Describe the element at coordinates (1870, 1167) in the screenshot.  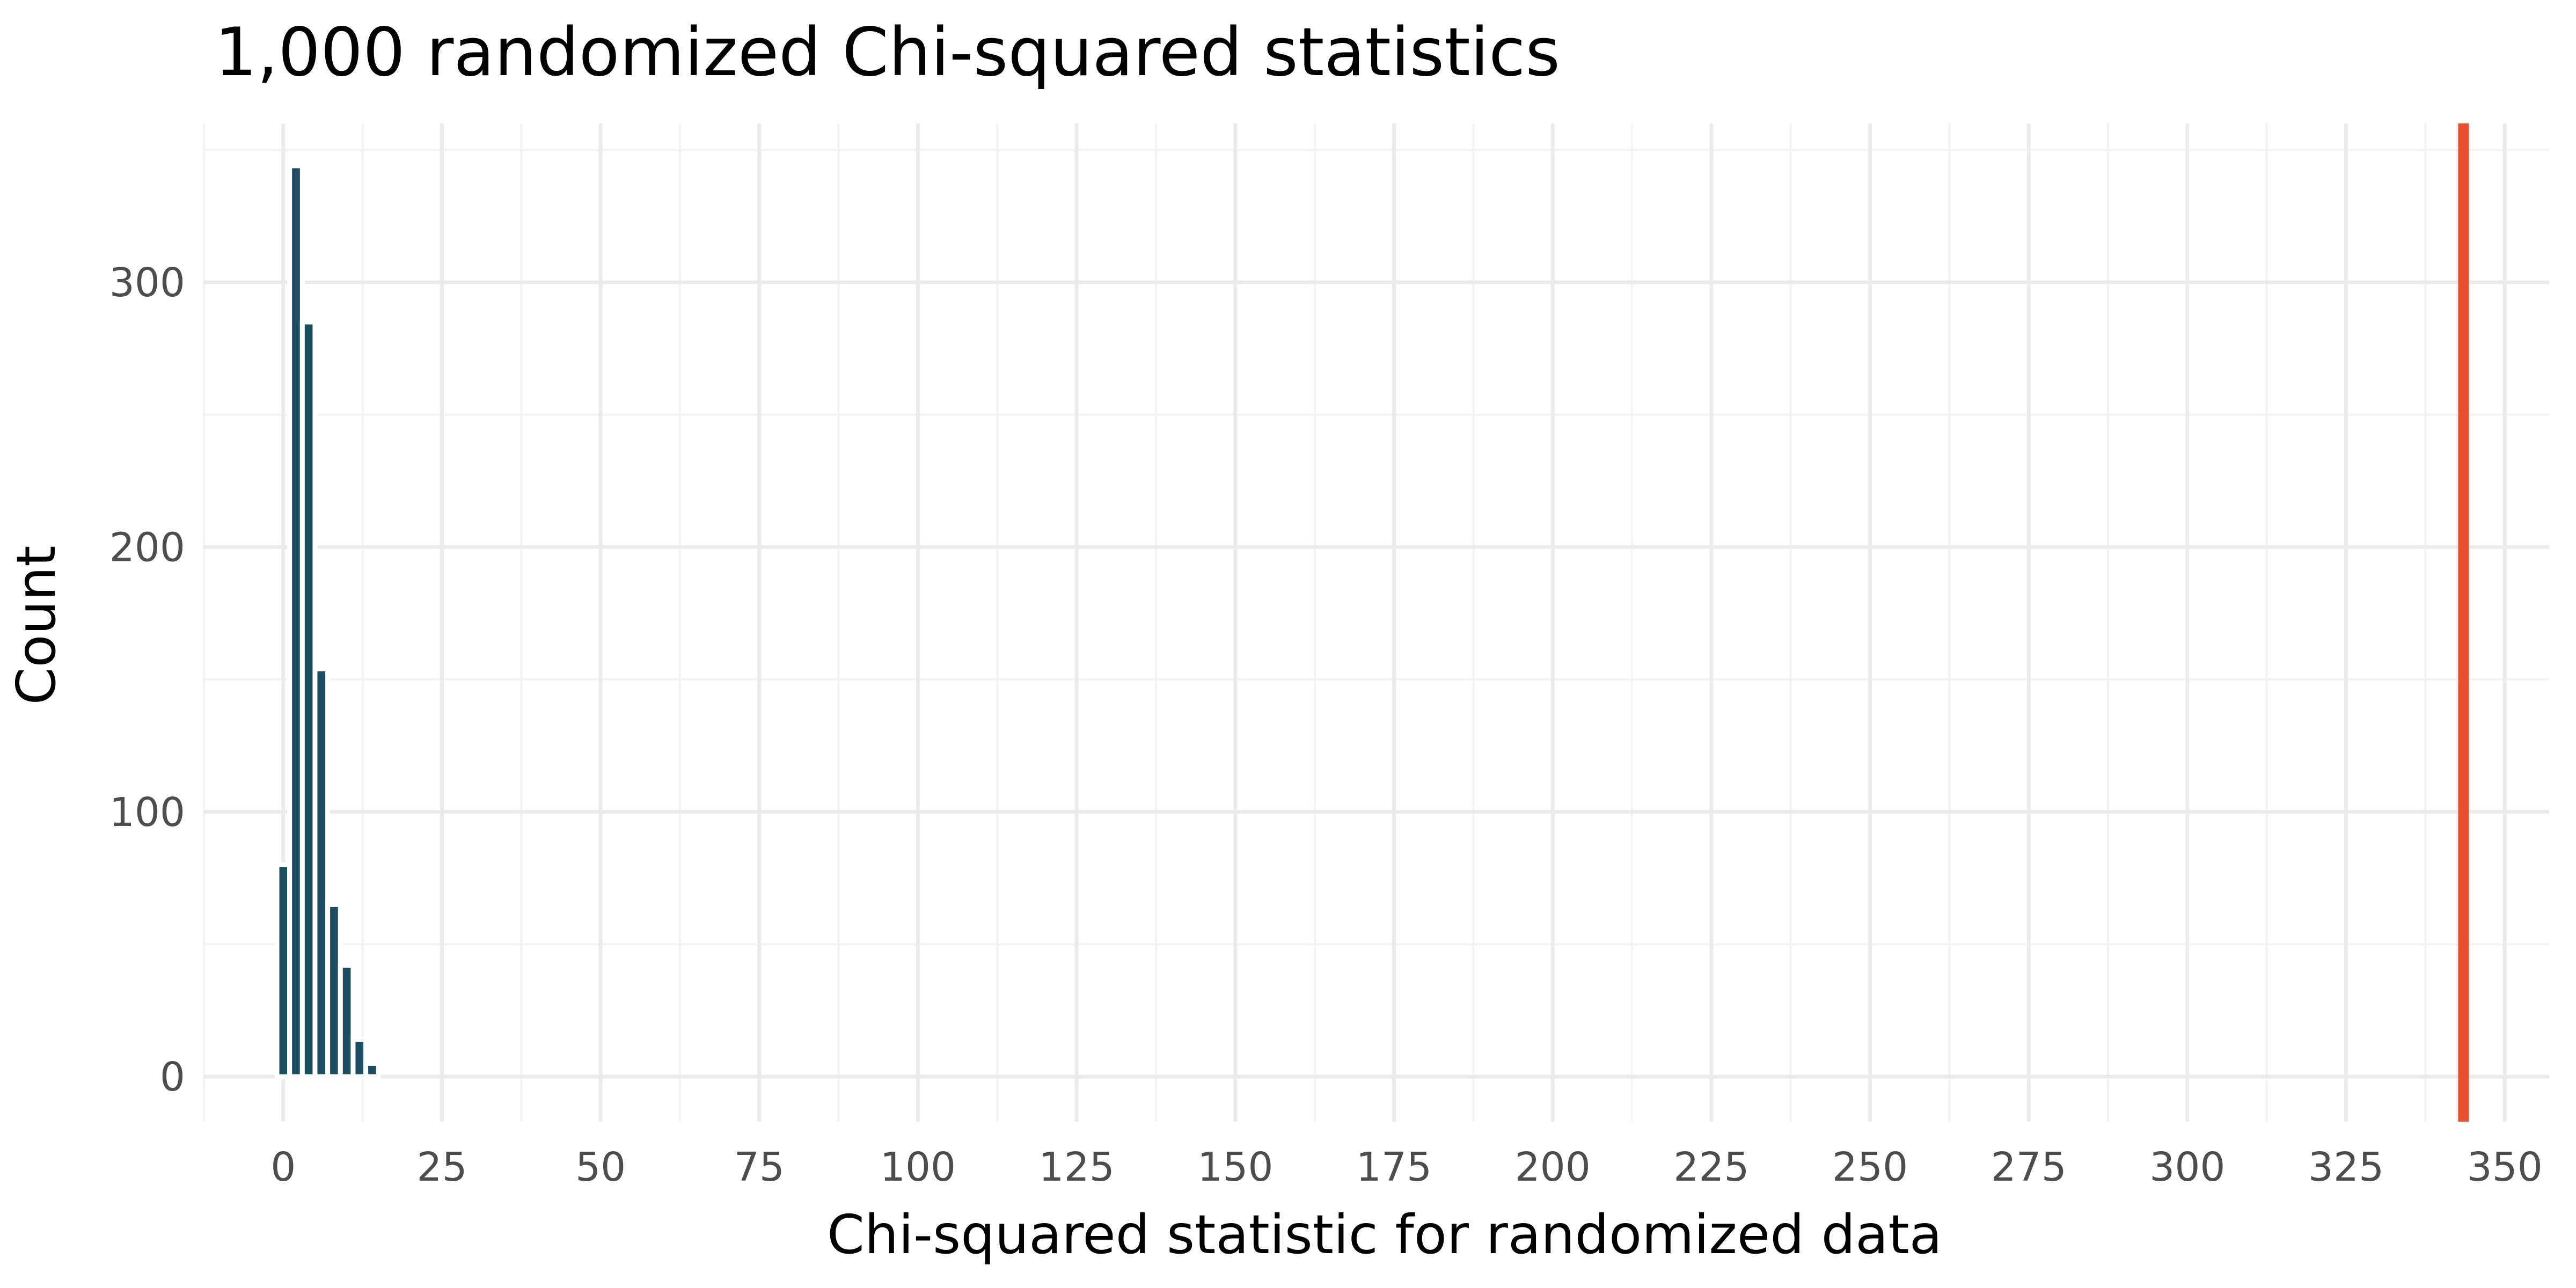
I see `x-tick-label: 250` at that location.